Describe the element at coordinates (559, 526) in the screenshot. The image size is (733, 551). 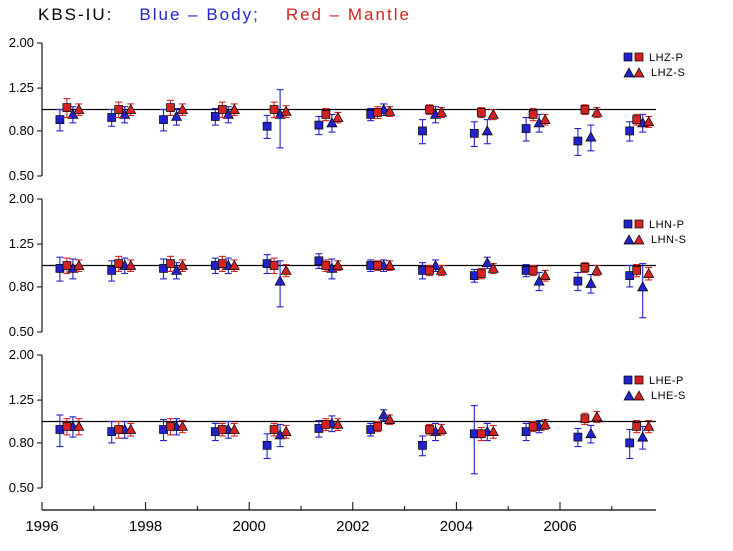
I see `x-tick-label: 2006` at that location.